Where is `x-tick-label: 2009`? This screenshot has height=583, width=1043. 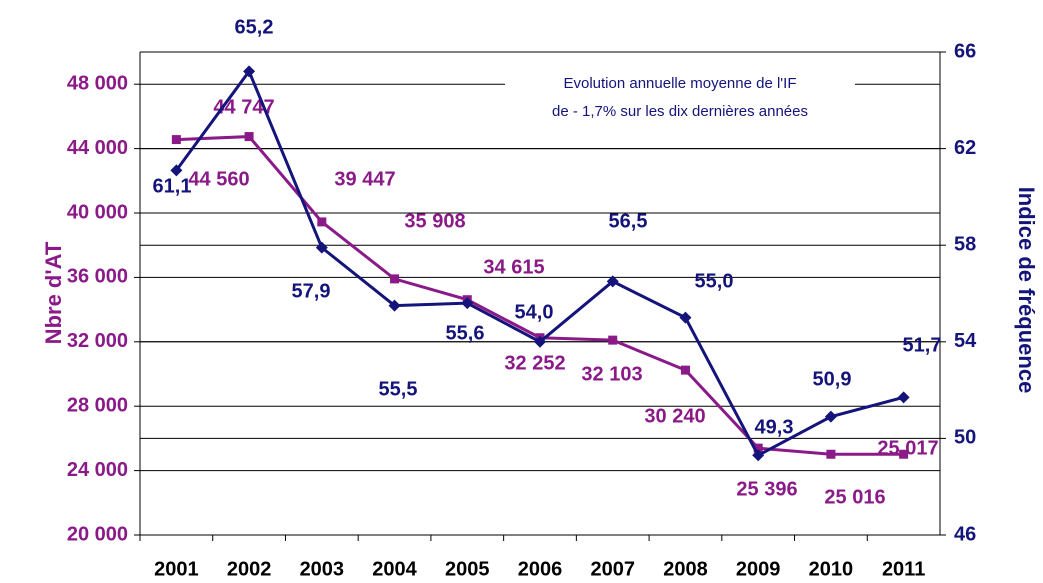 x-tick-label: 2009 is located at coordinates (758, 569).